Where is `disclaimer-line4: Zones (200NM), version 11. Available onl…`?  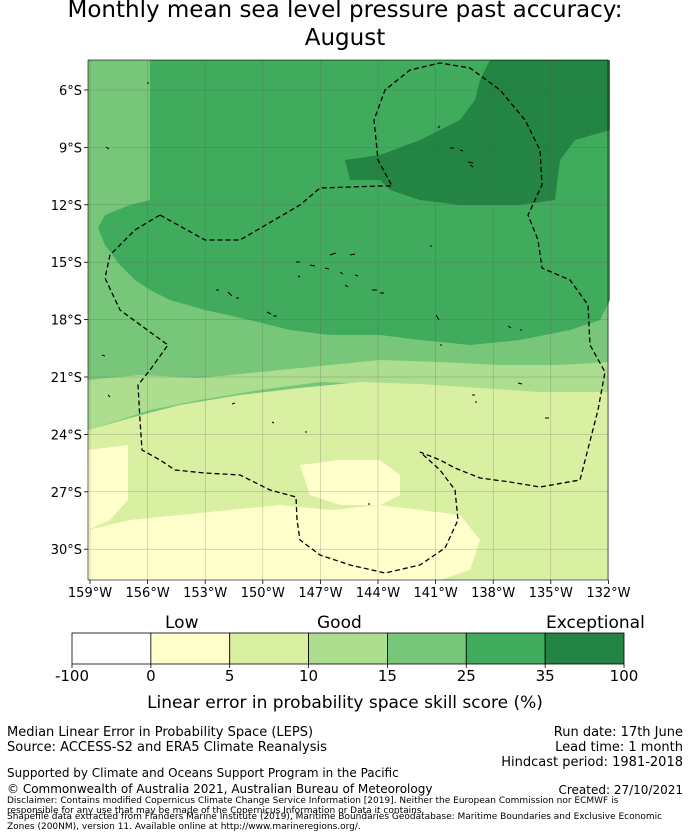 disclaimer-line4: Zones (200NM), version 11. Available onl… is located at coordinates (184, 827).